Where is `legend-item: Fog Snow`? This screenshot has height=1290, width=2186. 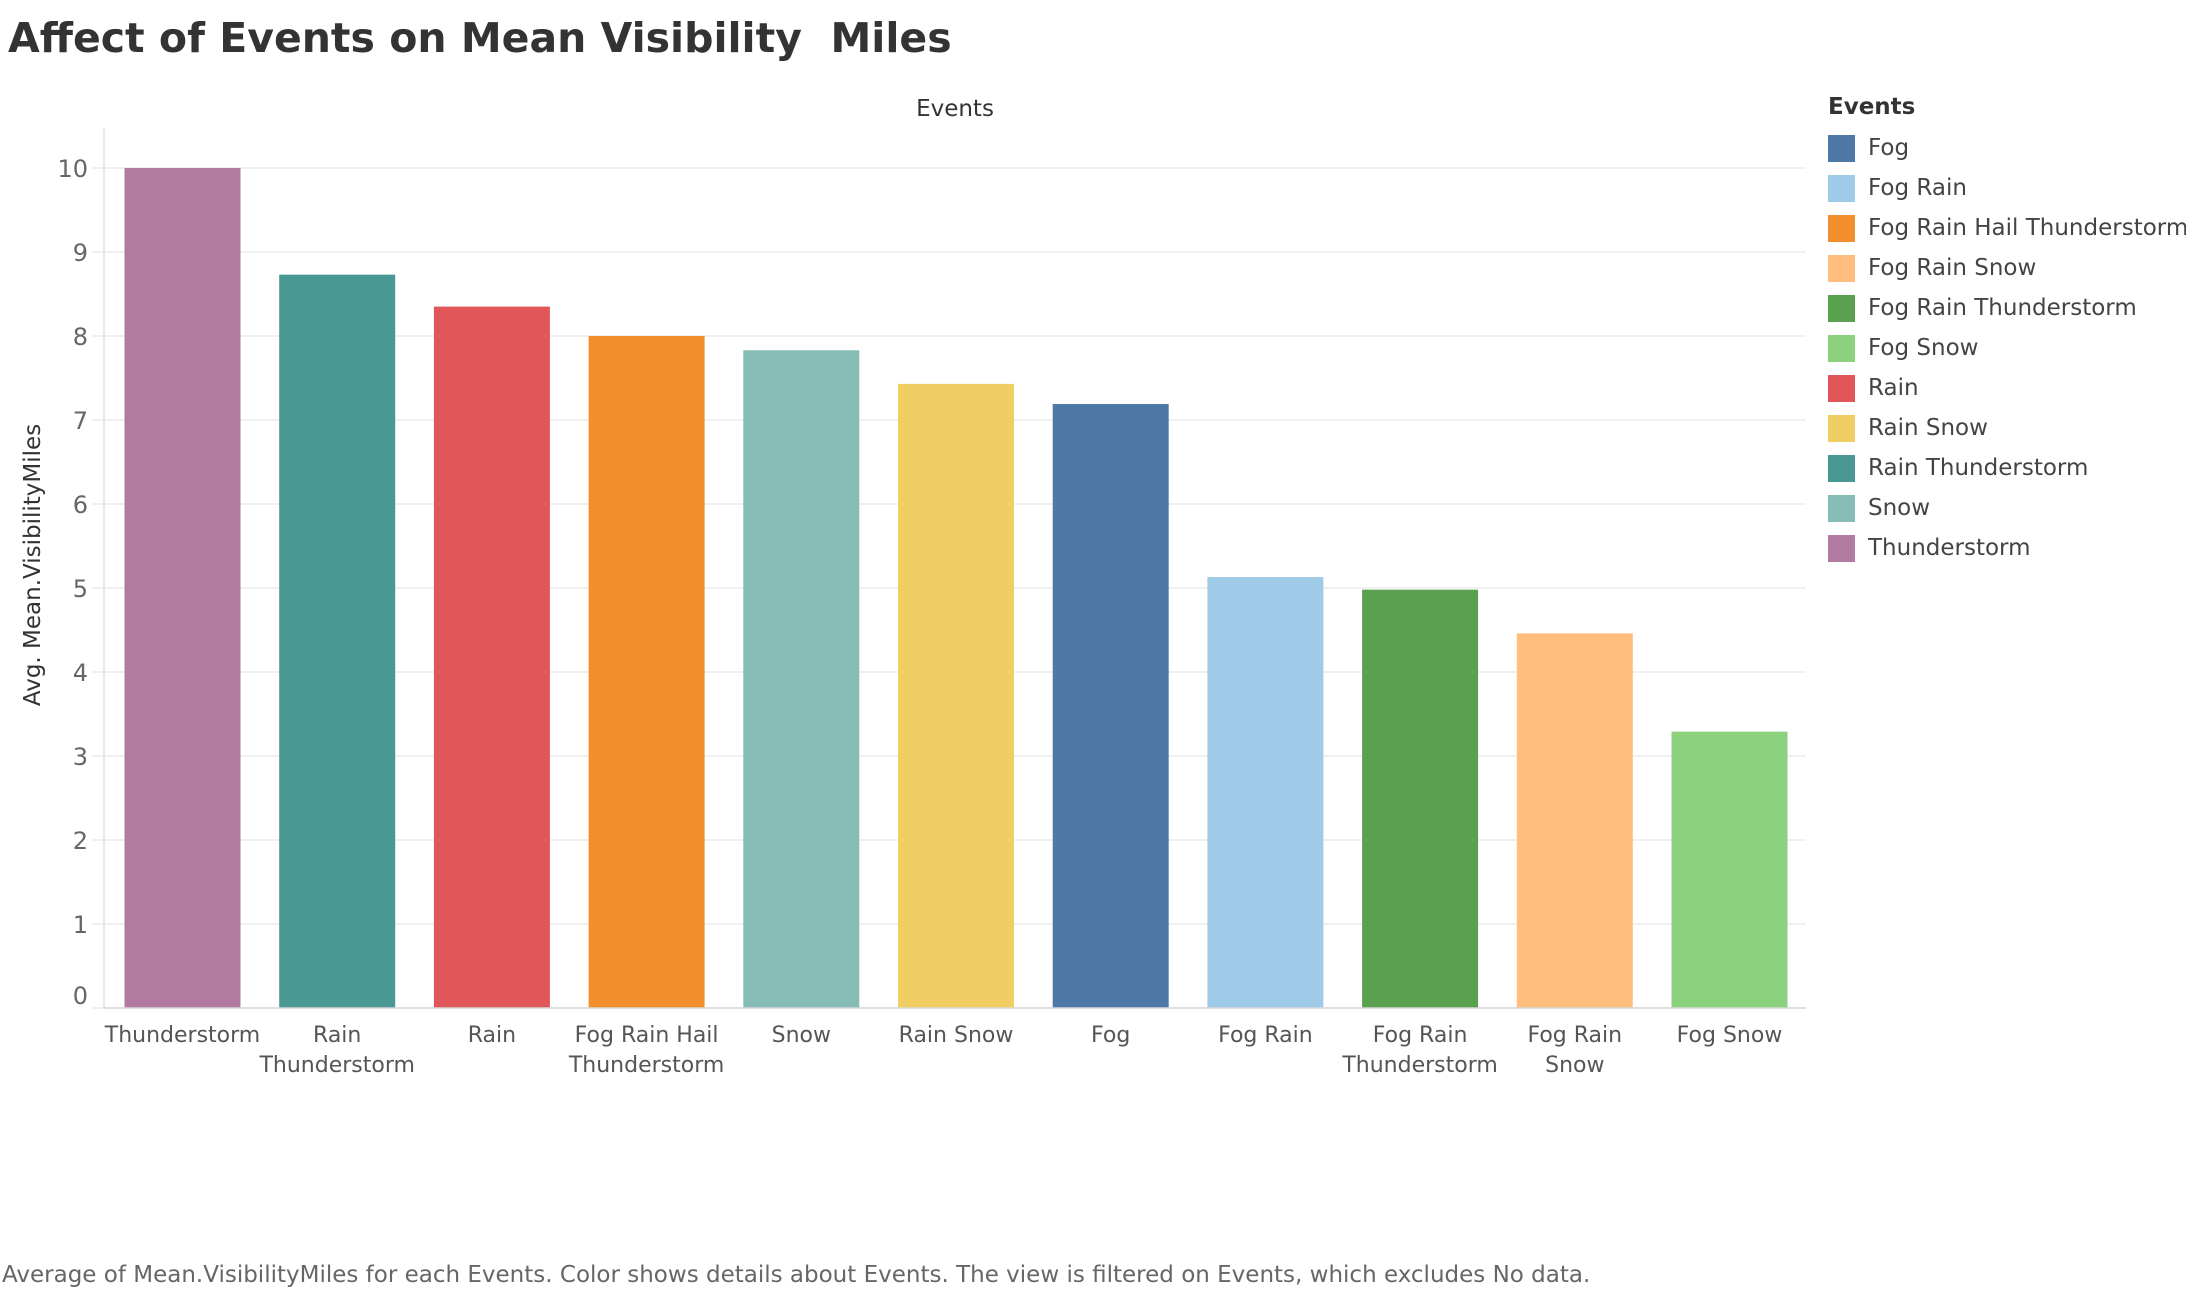
legend-item: Fog Snow is located at coordinates (2006, 348).